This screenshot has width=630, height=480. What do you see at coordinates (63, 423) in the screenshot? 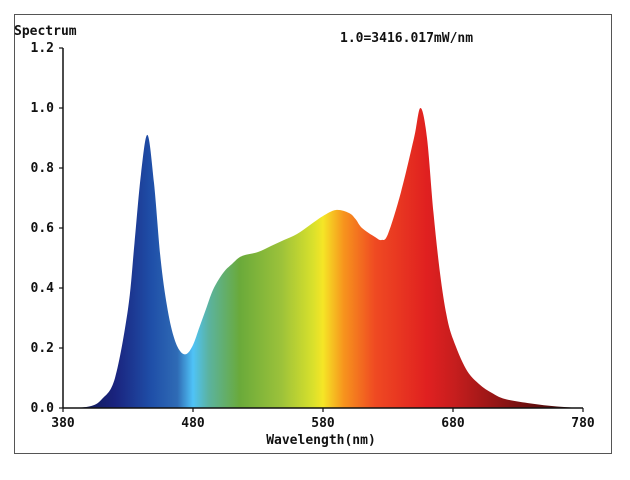
I see `x-tick-label: 380` at bounding box center [63, 423].